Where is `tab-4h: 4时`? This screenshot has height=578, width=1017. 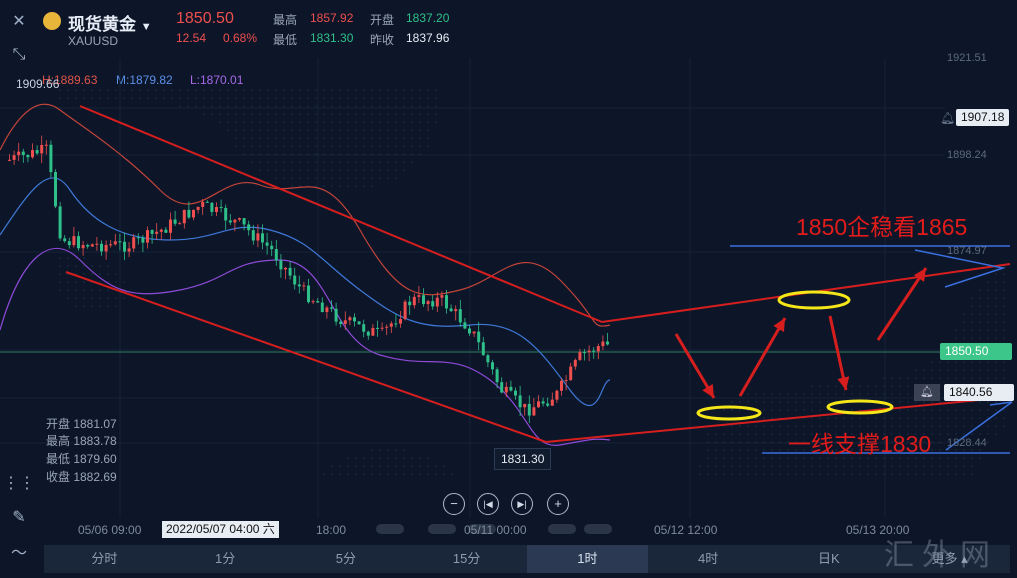 tab-4h: 4时 is located at coordinates (708, 558).